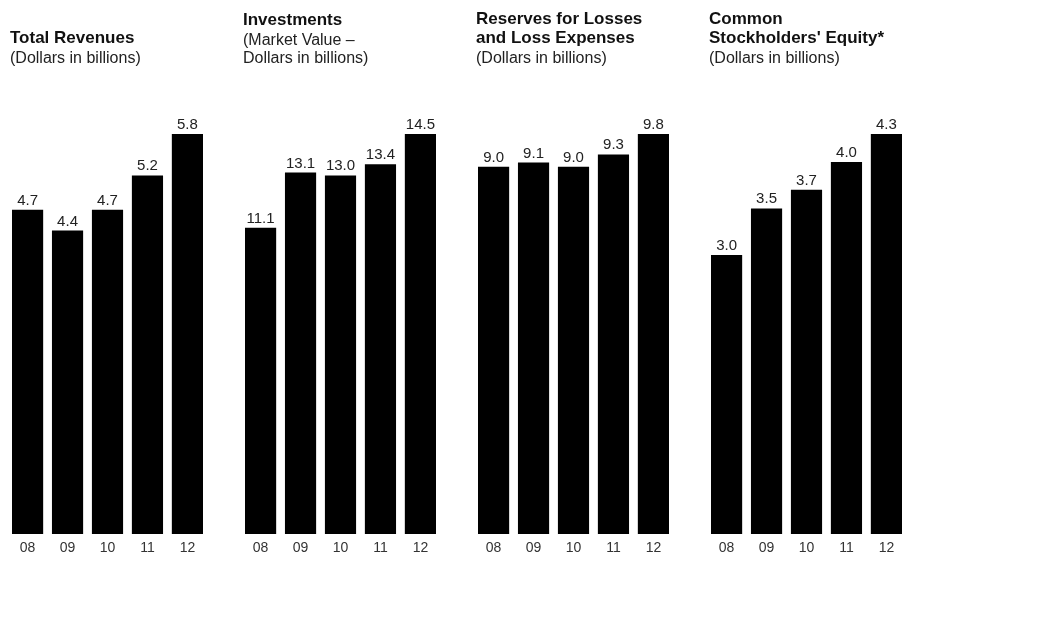 This screenshot has width=1052, height=620. I want to click on data-label: 9.8, so click(653, 123).